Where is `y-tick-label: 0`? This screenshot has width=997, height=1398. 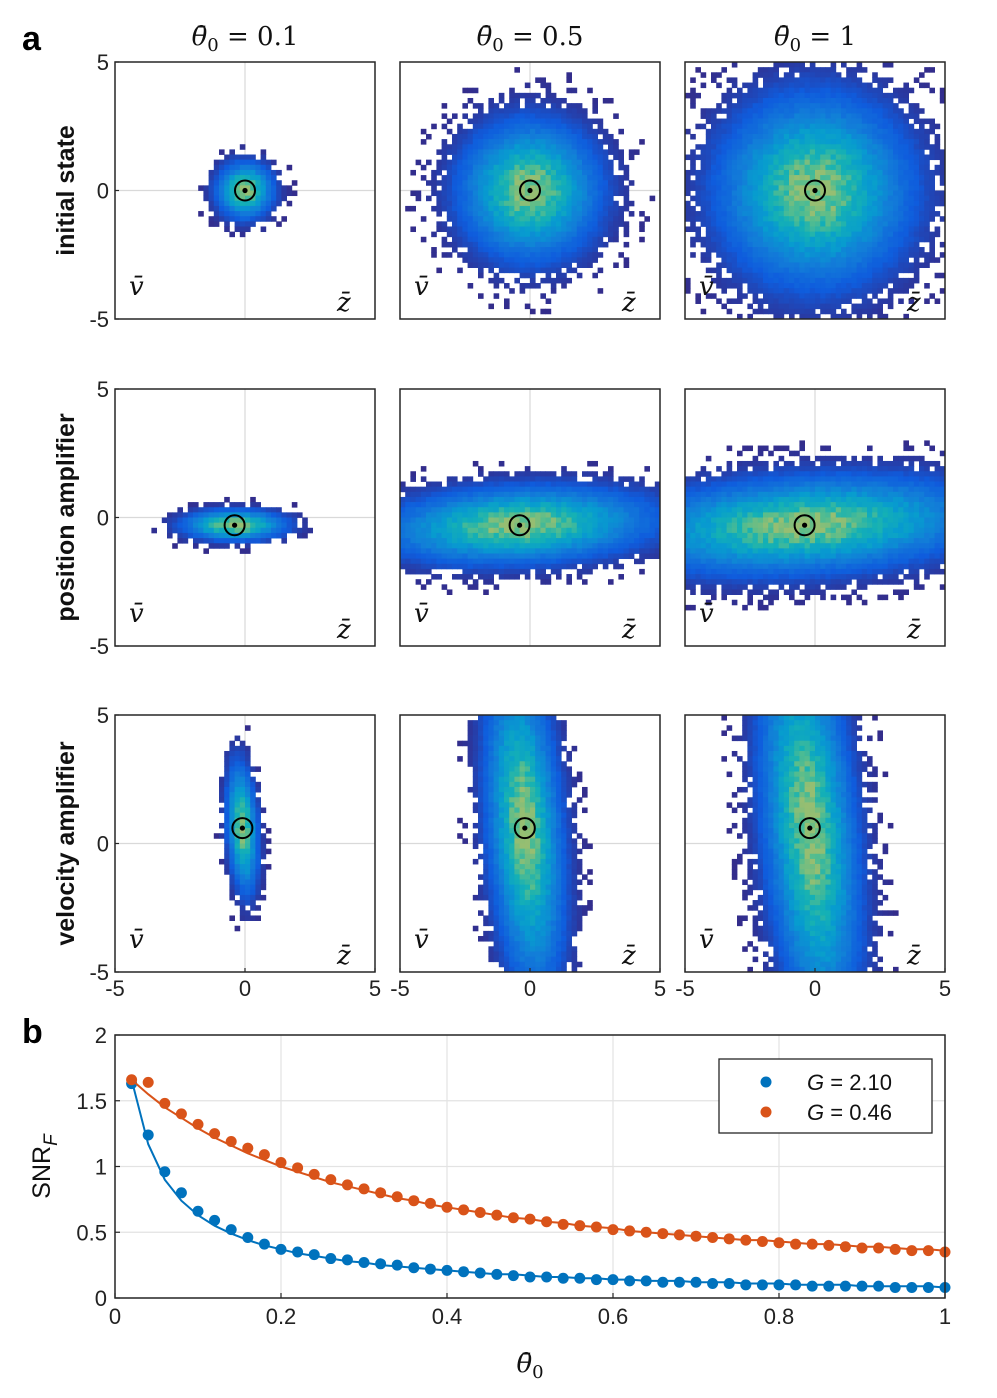
y-tick-label: 0 is located at coordinates (103, 518).